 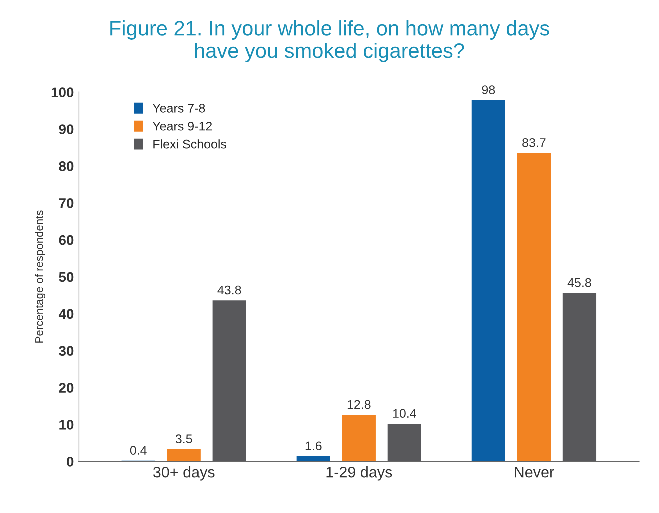 I want to click on data-label: 3.5, so click(x=184, y=439).